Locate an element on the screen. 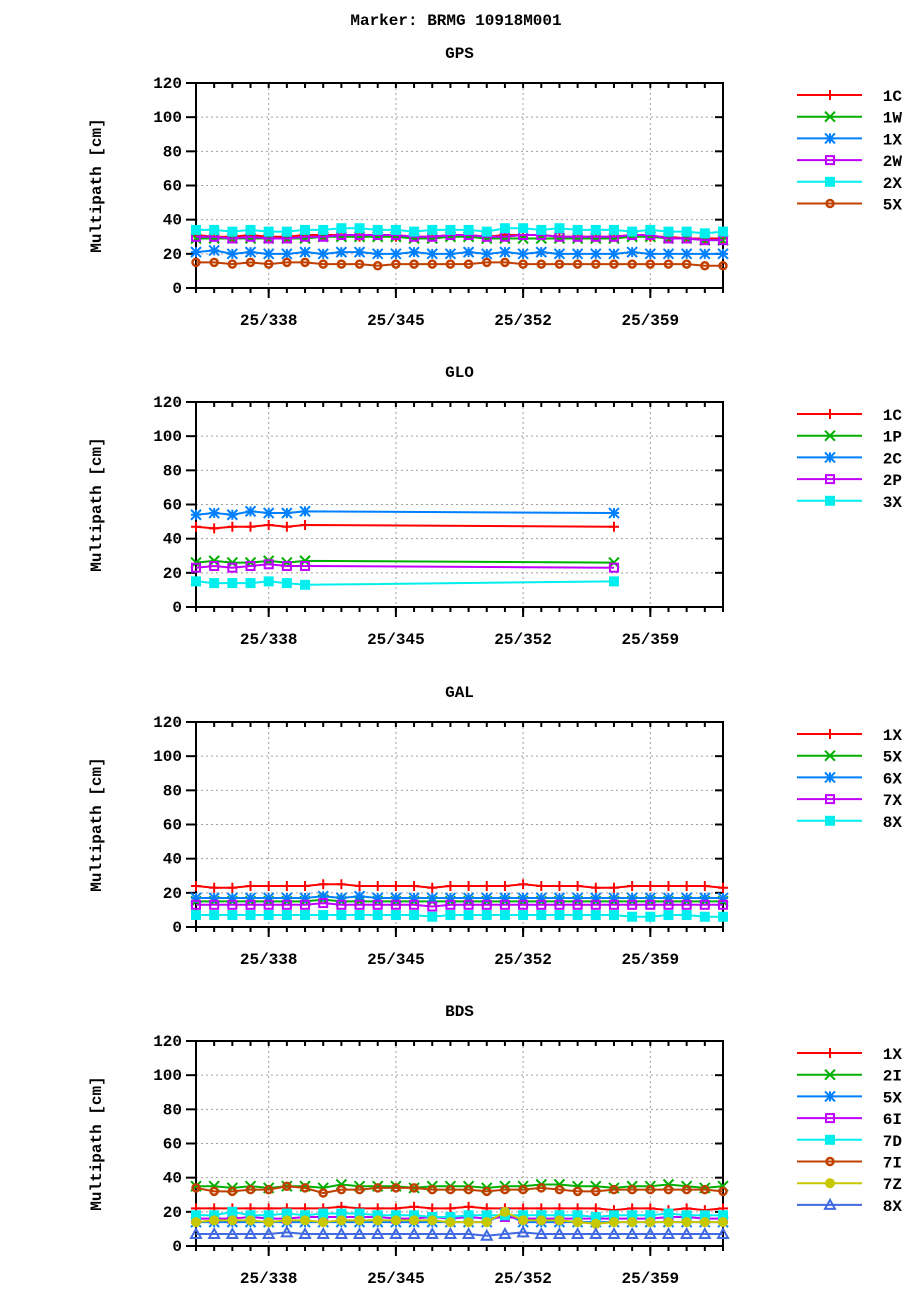  series-1C is located at coordinates (405, 527).